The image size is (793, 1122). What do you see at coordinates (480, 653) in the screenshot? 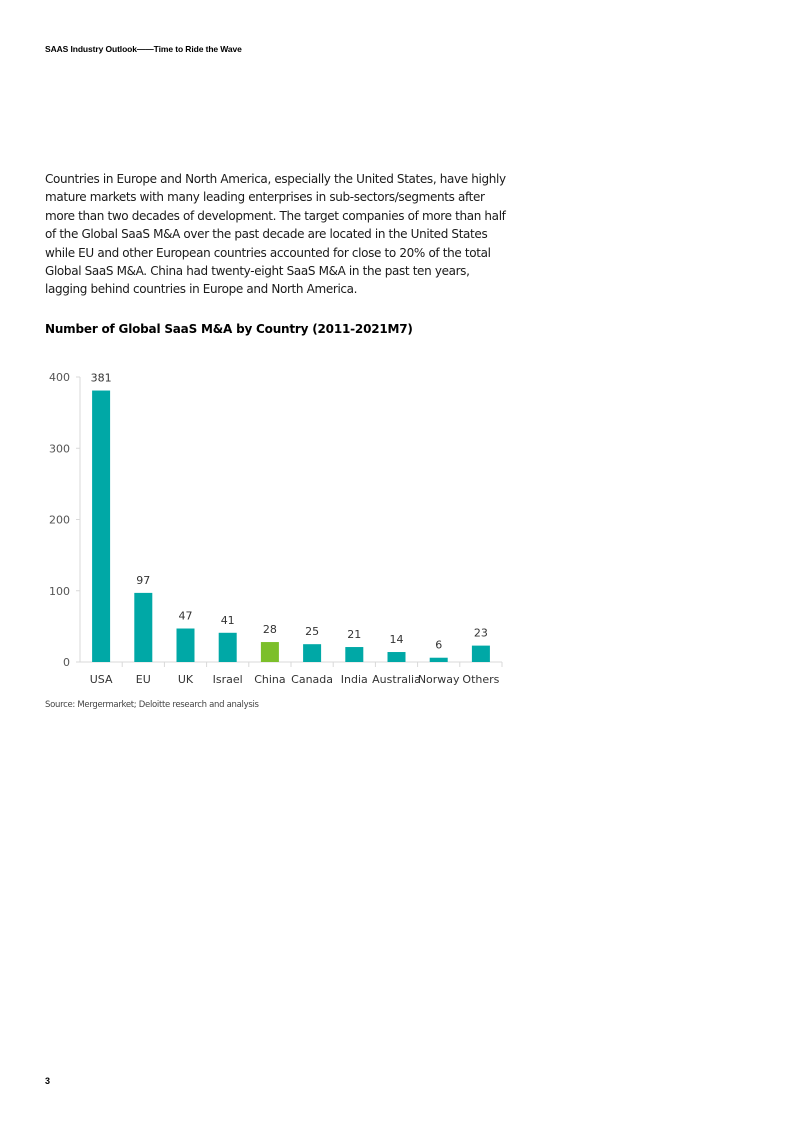
I see `bar-others` at bounding box center [480, 653].